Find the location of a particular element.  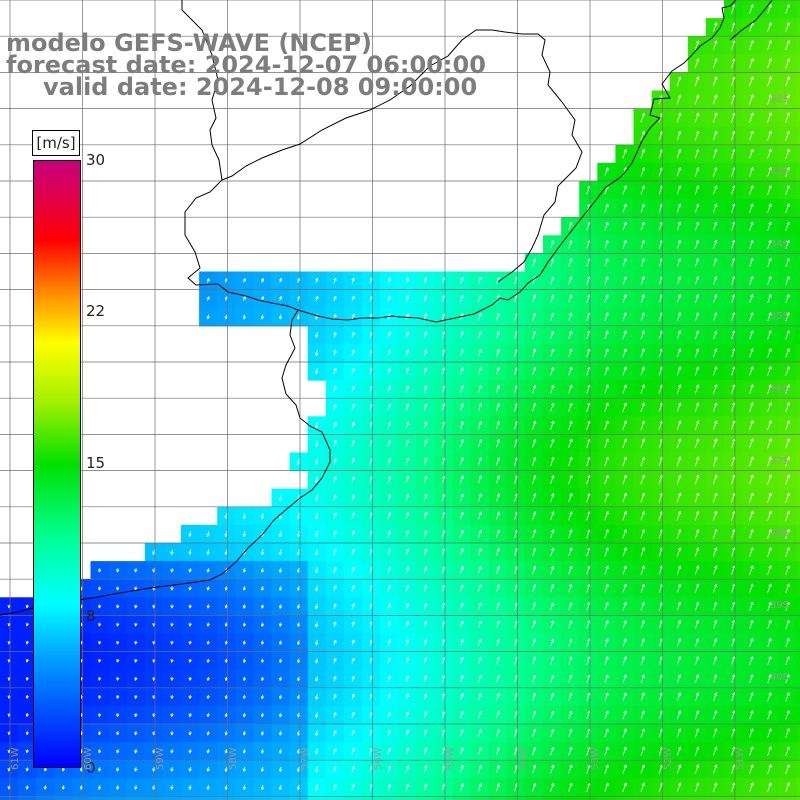

lon-label: 57W is located at coordinates (305, 758).